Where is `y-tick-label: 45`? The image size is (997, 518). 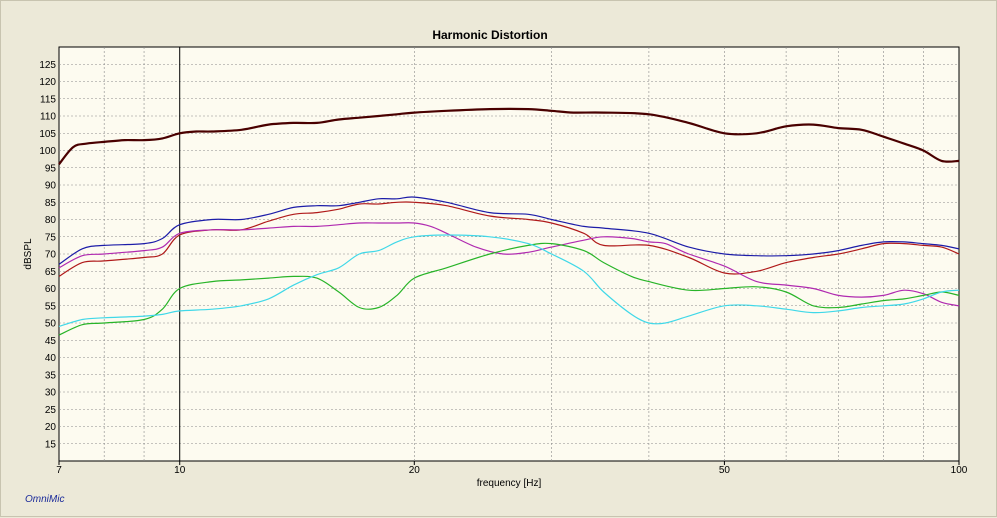
y-tick-label: 45 is located at coordinates (51, 341).